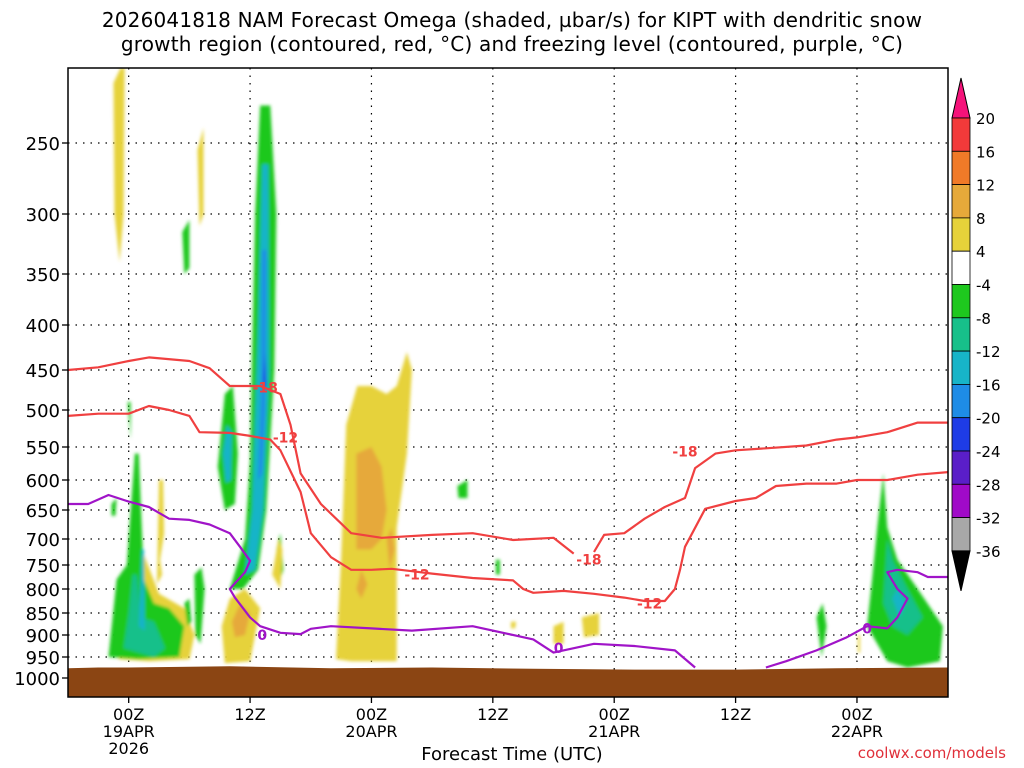 This screenshot has width=1024, height=768. I want to click on y-tick-label: 650, so click(43, 511).